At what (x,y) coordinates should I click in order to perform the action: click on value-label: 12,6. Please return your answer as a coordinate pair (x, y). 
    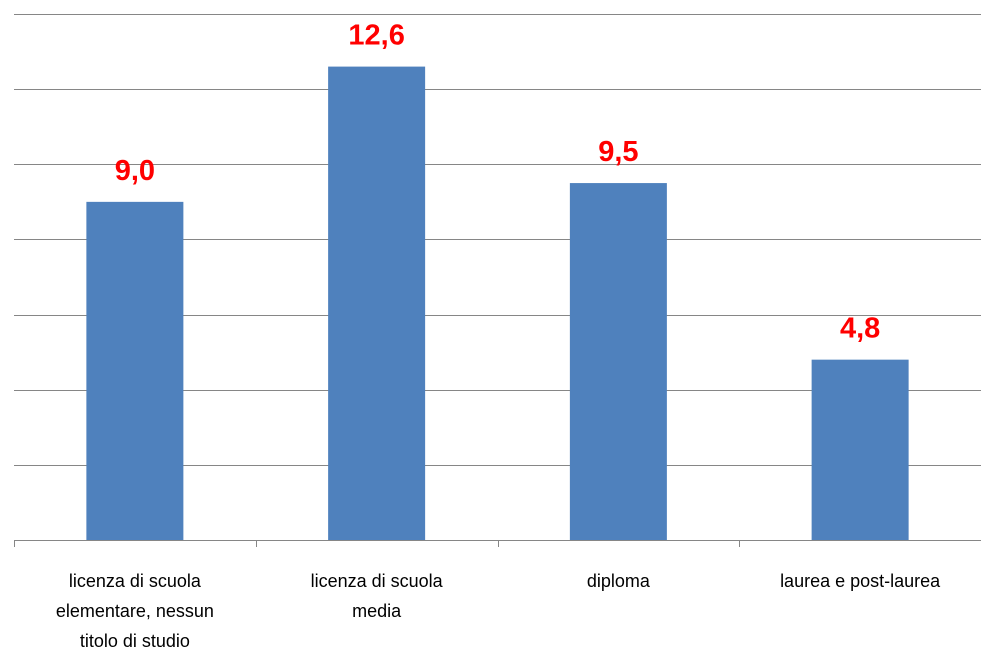
    Looking at the image, I should click on (376, 36).